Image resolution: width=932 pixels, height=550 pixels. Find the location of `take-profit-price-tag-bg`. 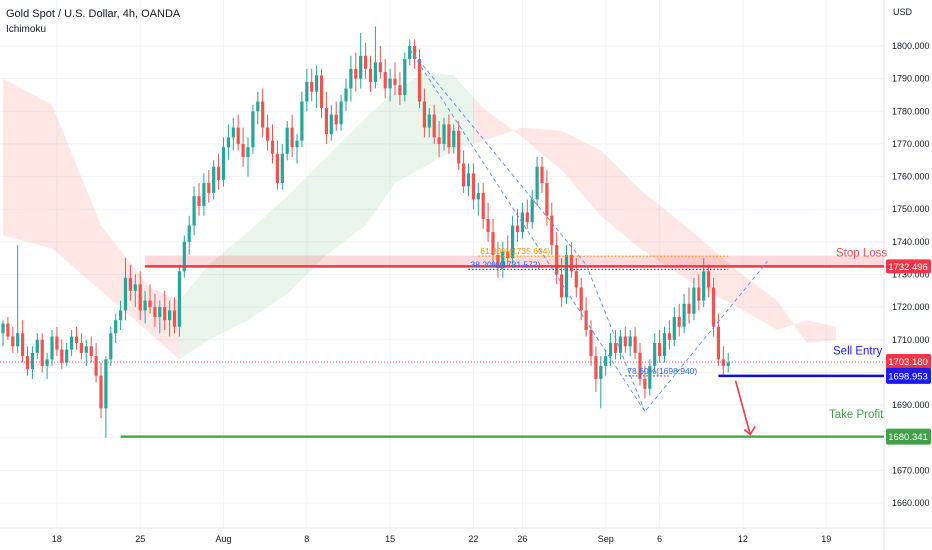

take-profit-price-tag-bg is located at coordinates (908, 436).